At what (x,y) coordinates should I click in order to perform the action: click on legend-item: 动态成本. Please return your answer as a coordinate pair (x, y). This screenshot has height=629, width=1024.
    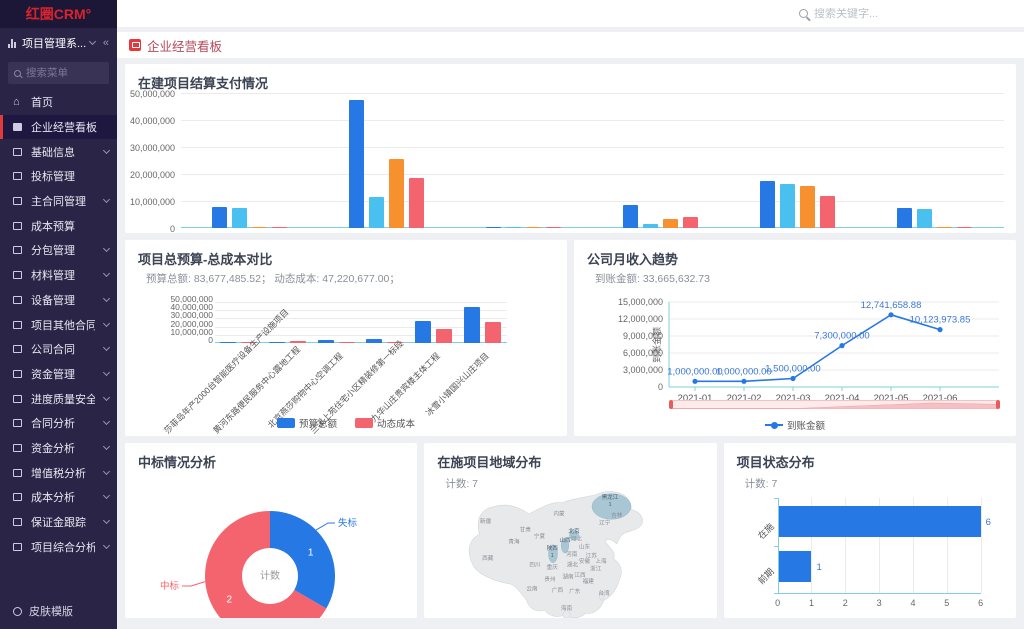
    Looking at the image, I should click on (385, 423).